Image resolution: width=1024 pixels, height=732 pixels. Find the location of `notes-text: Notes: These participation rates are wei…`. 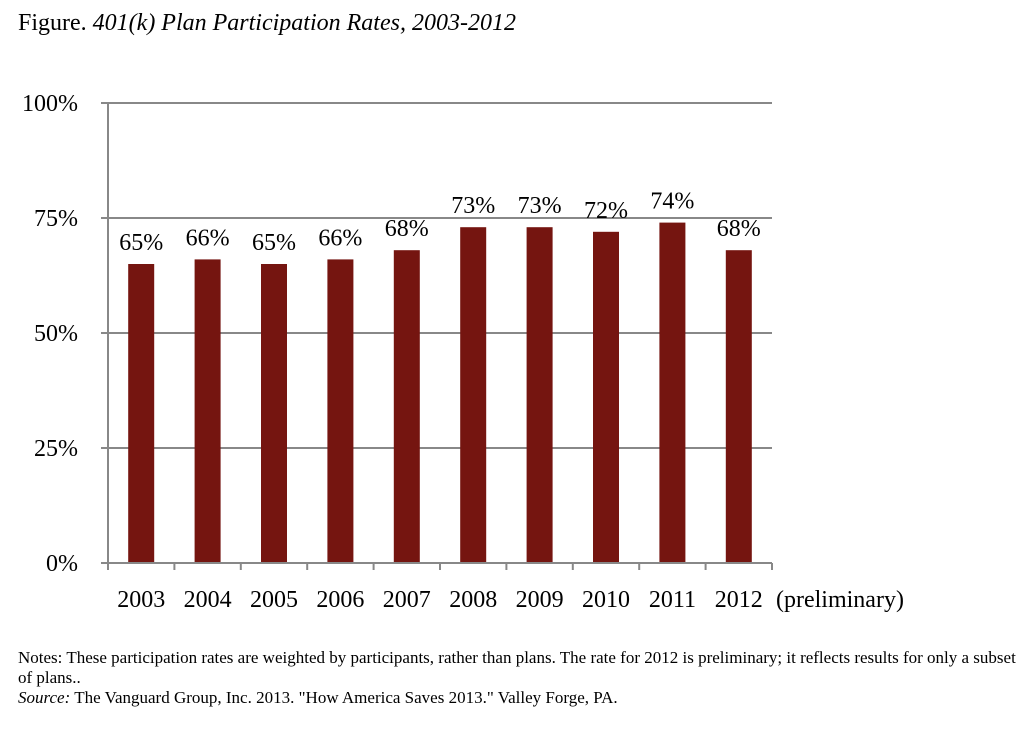

notes-text: Notes: These participation rates are wei… is located at coordinates (517, 667).